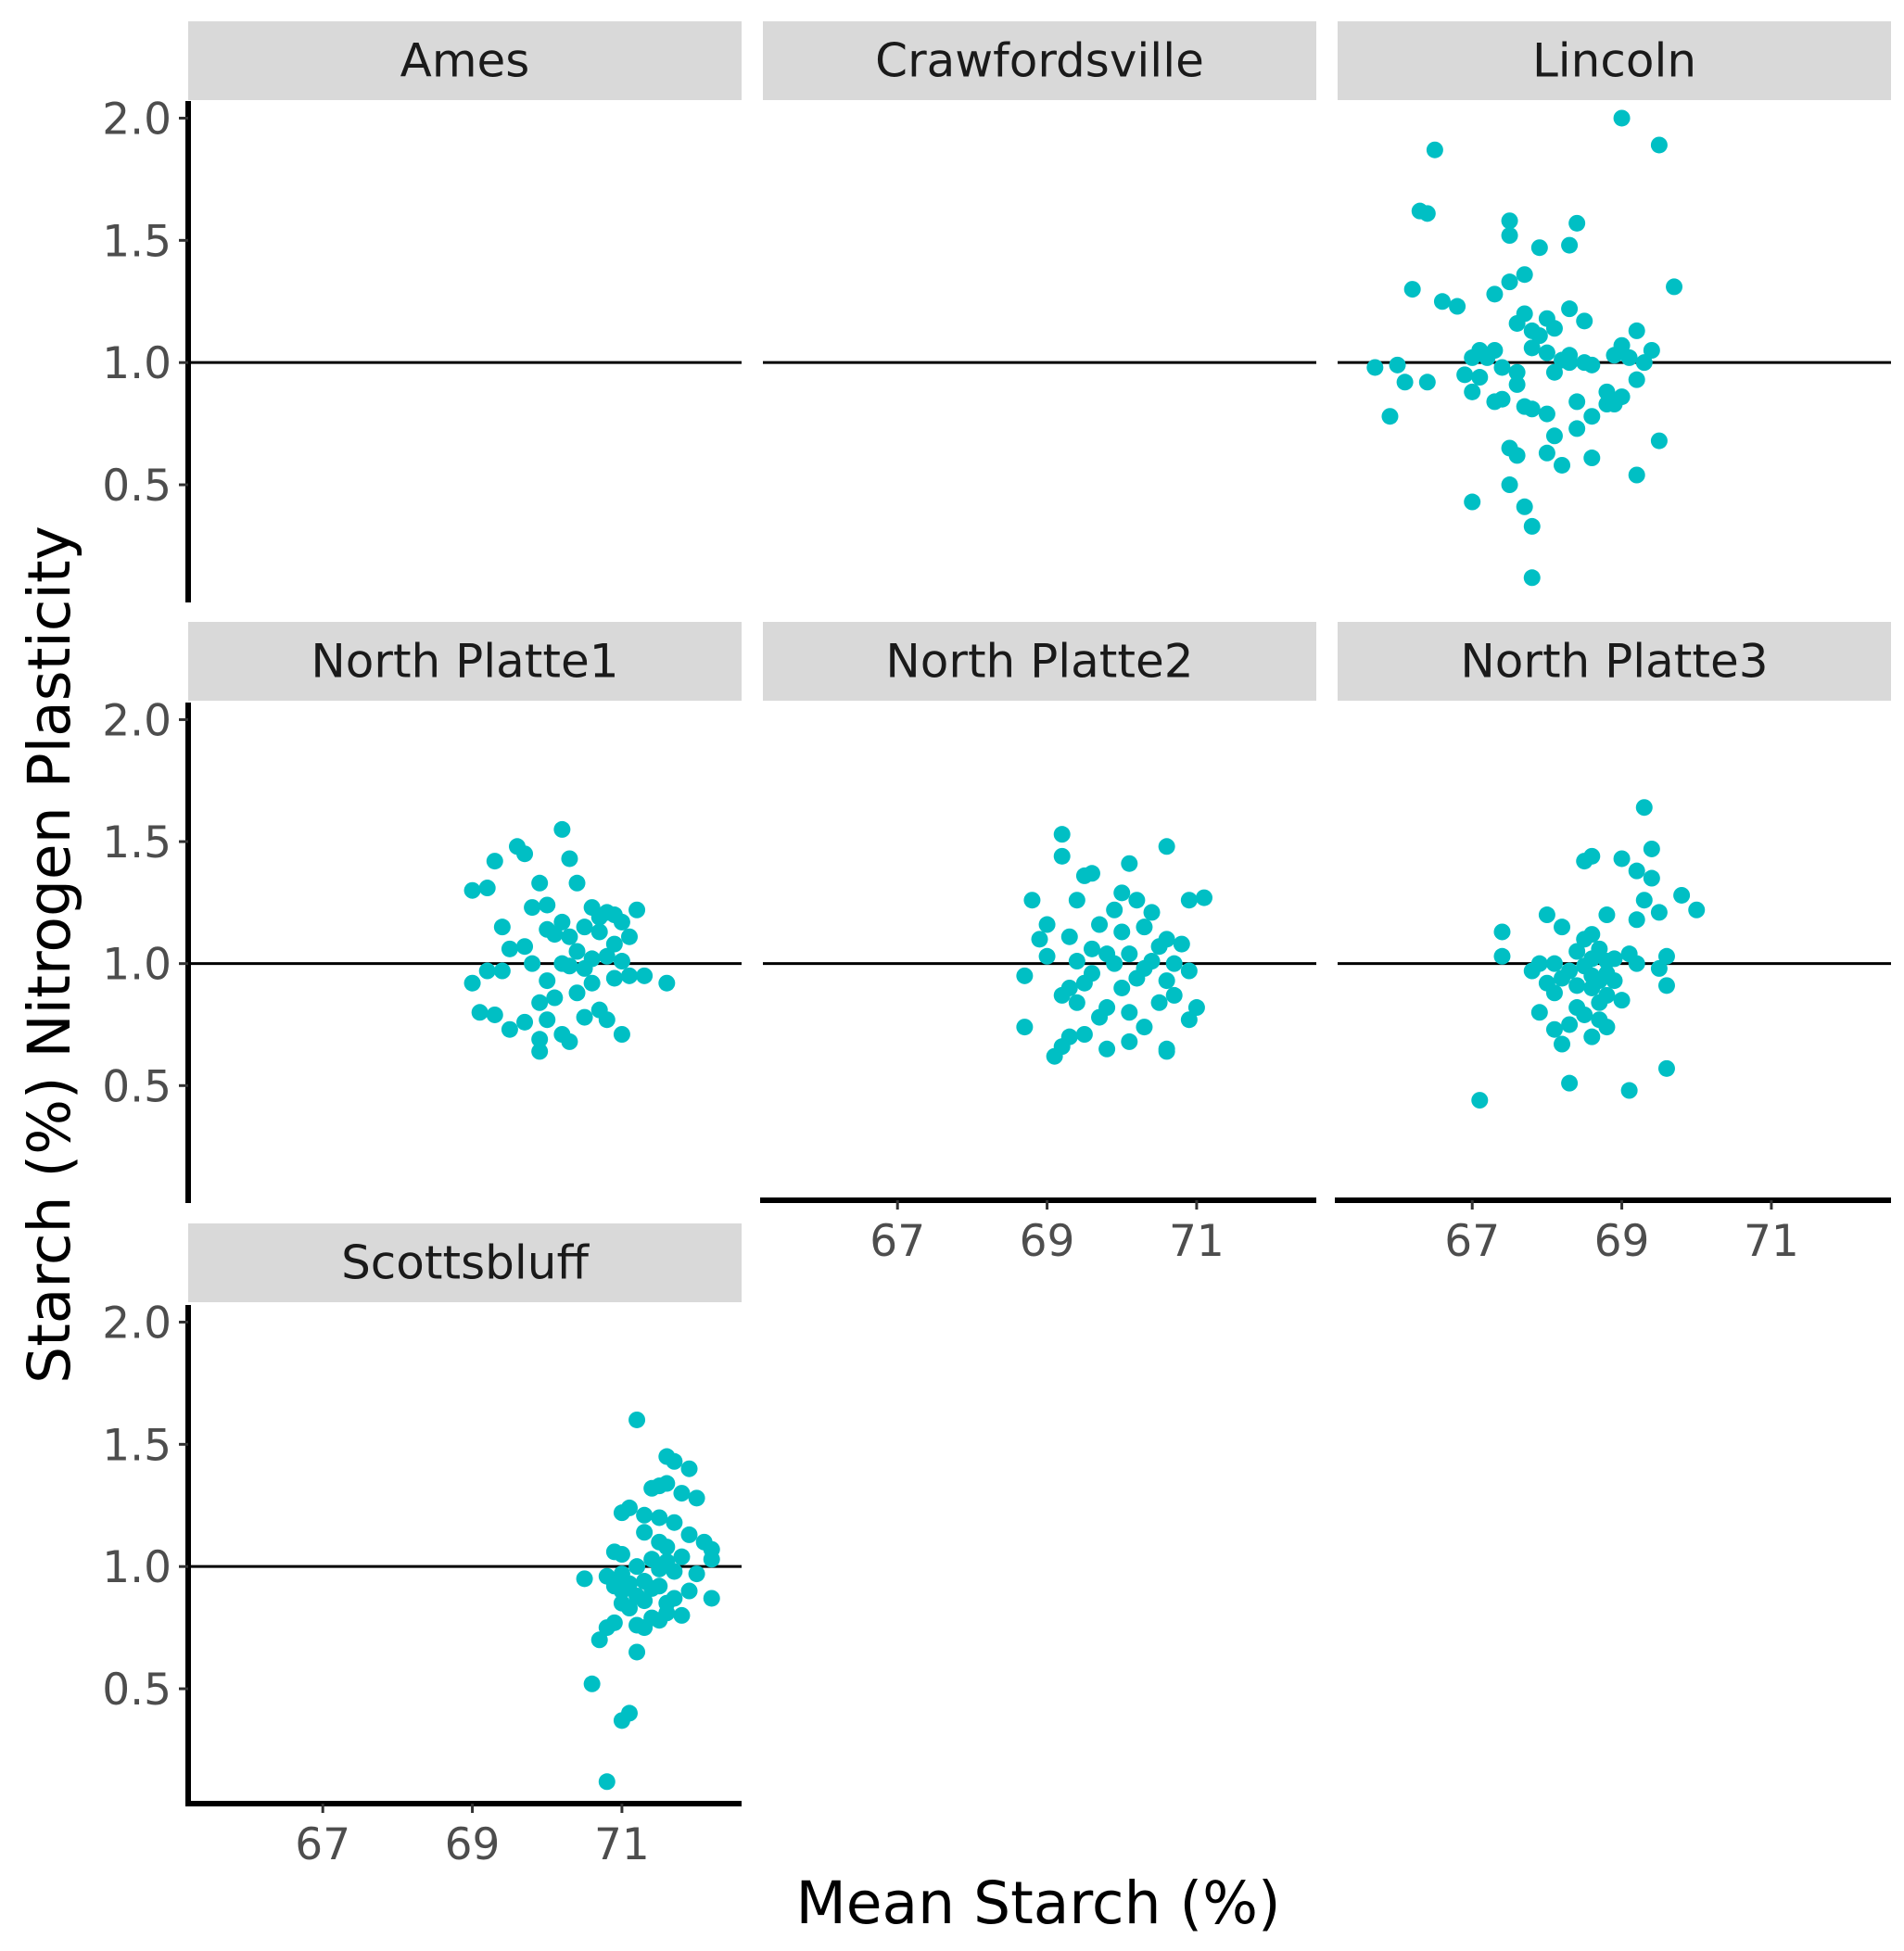 The image size is (1904, 1951). What do you see at coordinates (1039, 61) in the screenshot?
I see `strip-label: Crawfordsville` at bounding box center [1039, 61].